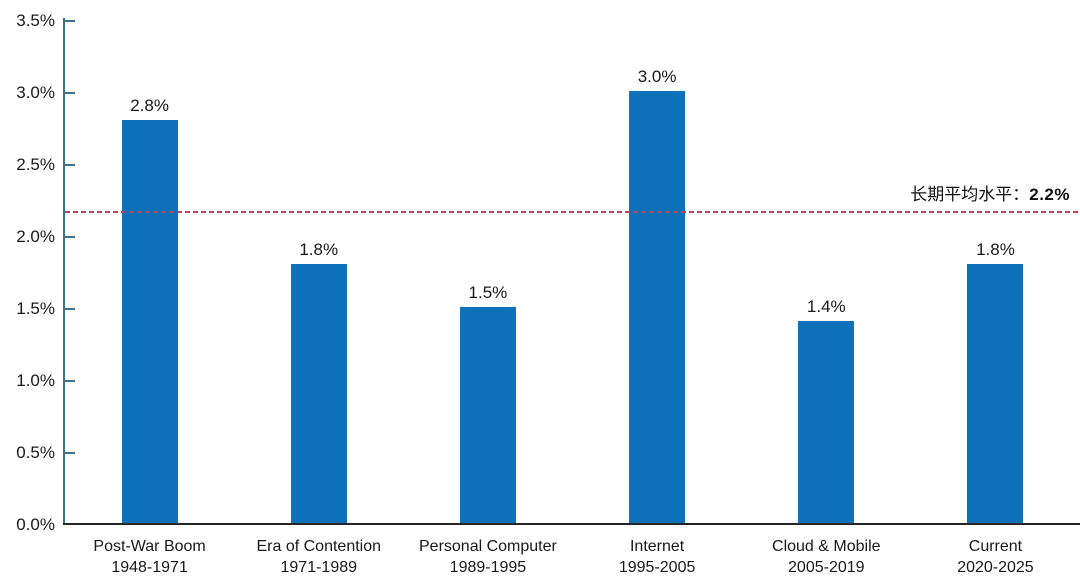 The width and height of the screenshot is (1080, 581). What do you see at coordinates (488, 546) in the screenshot?
I see `category-name: Personal Computer` at bounding box center [488, 546].